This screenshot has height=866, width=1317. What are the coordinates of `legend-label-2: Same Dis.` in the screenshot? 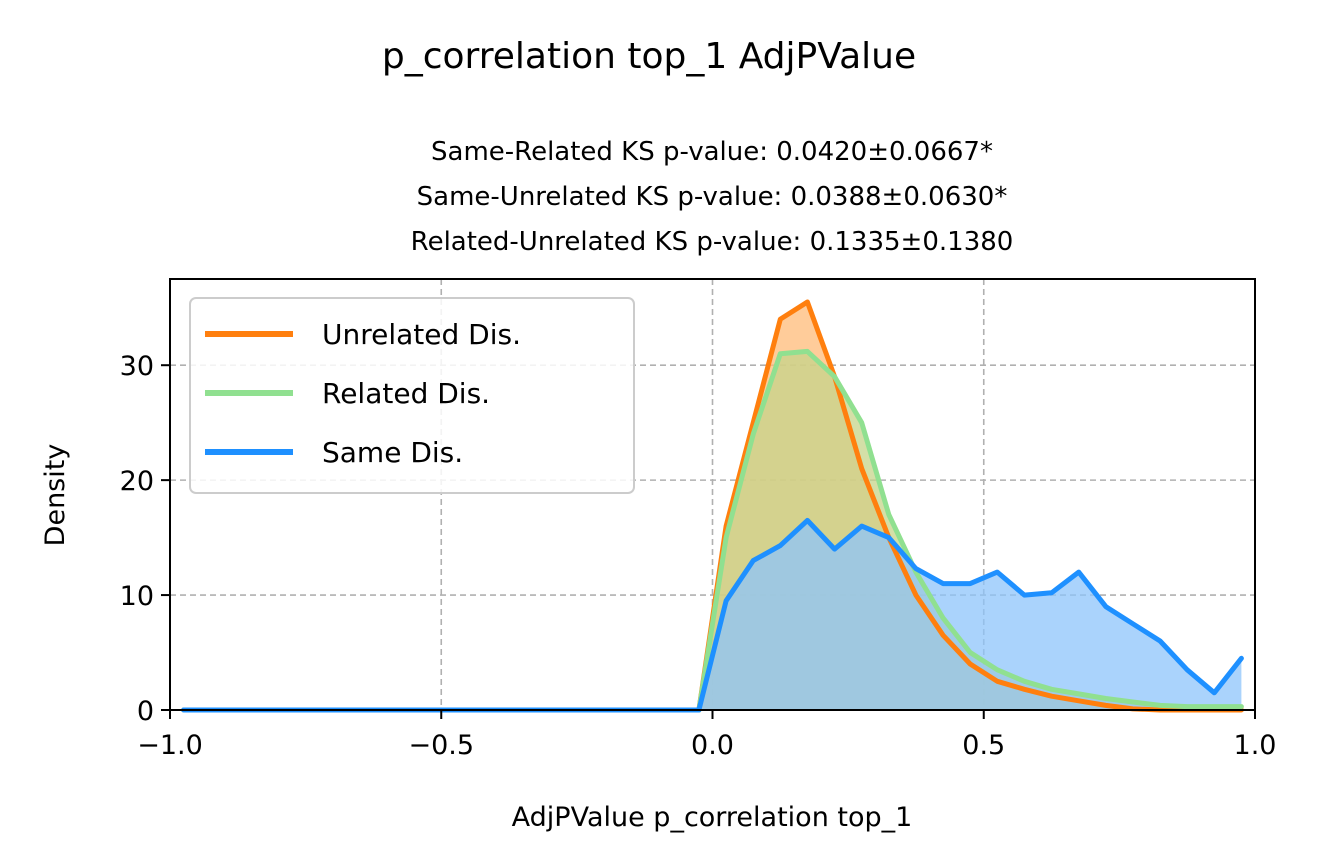 It's located at (392, 452).